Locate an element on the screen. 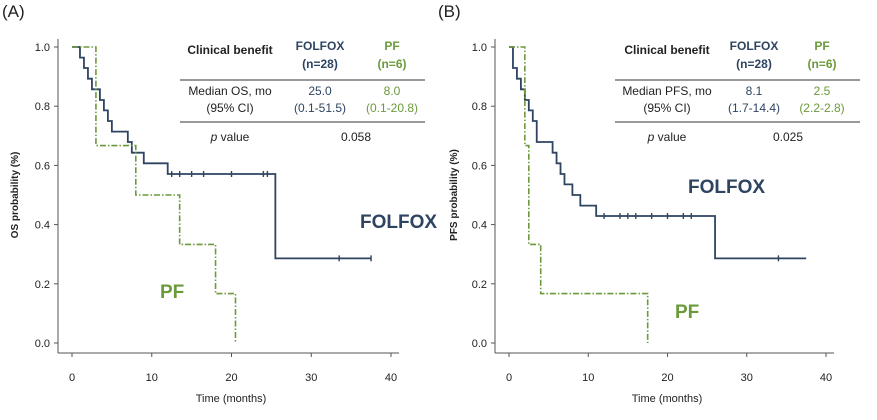  panel-label: (B) is located at coordinates (449, 11).